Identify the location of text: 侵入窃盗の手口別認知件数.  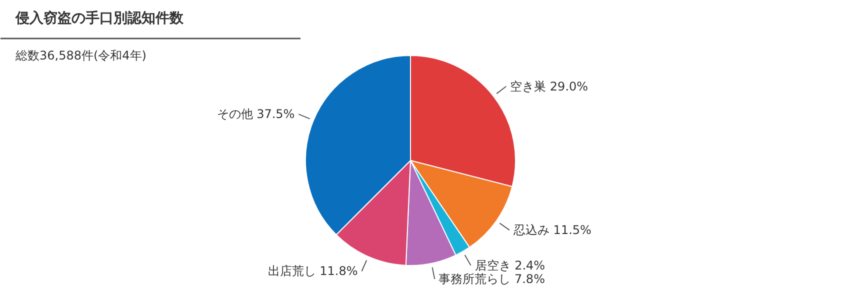
(99, 18).